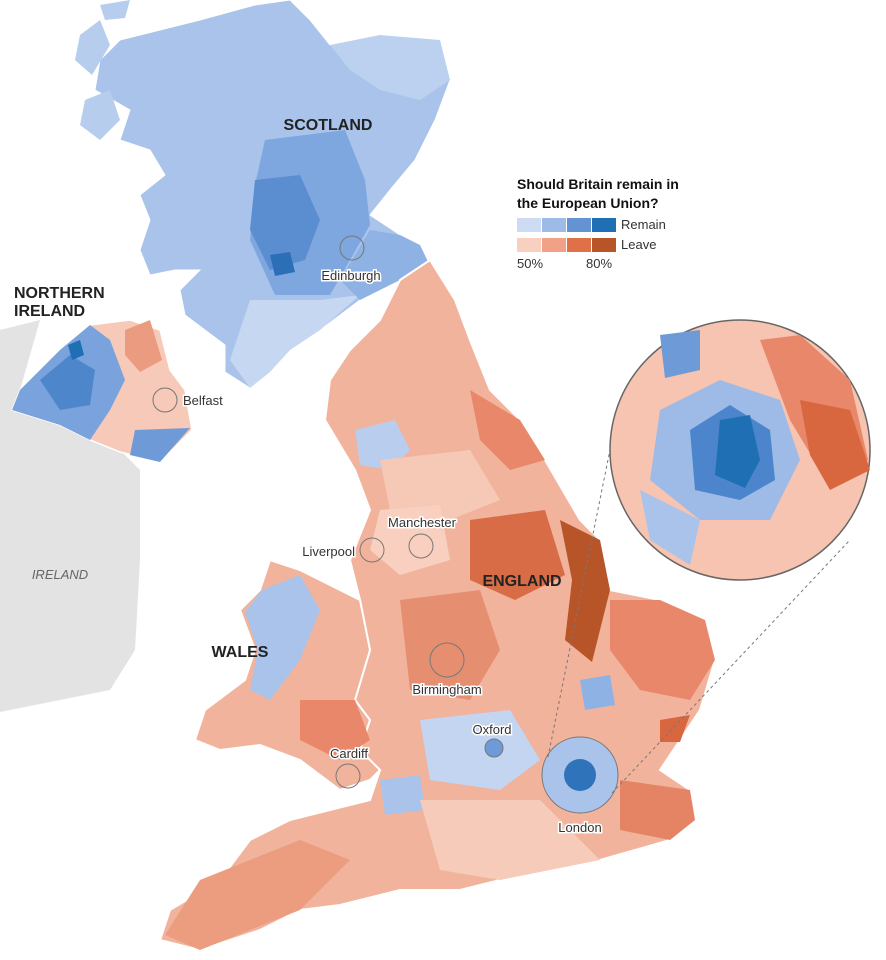 This screenshot has width=886, height=960. Describe the element at coordinates (328, 125) in the screenshot. I see `scotland-label: SCOTLAND` at that location.